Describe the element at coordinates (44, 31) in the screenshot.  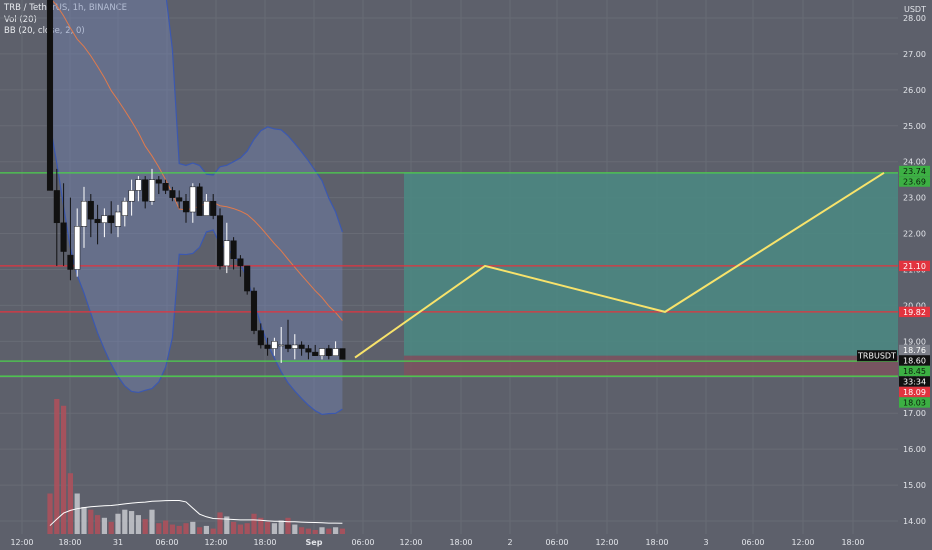
I see `bollinger-legend: BB (20, close, 2, 0)` at that location.